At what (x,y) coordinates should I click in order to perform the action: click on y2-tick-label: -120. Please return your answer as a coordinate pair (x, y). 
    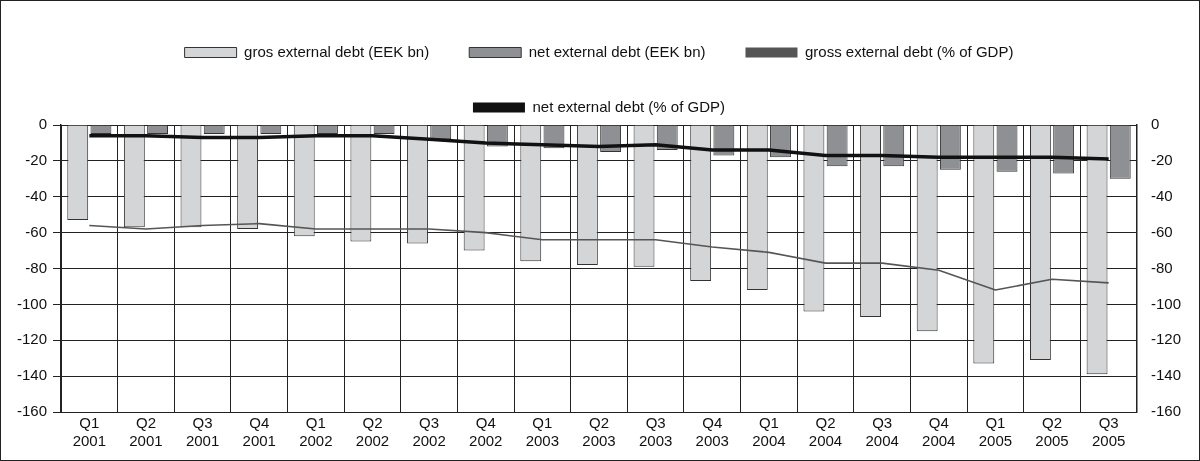
    Looking at the image, I should click on (1166, 339).